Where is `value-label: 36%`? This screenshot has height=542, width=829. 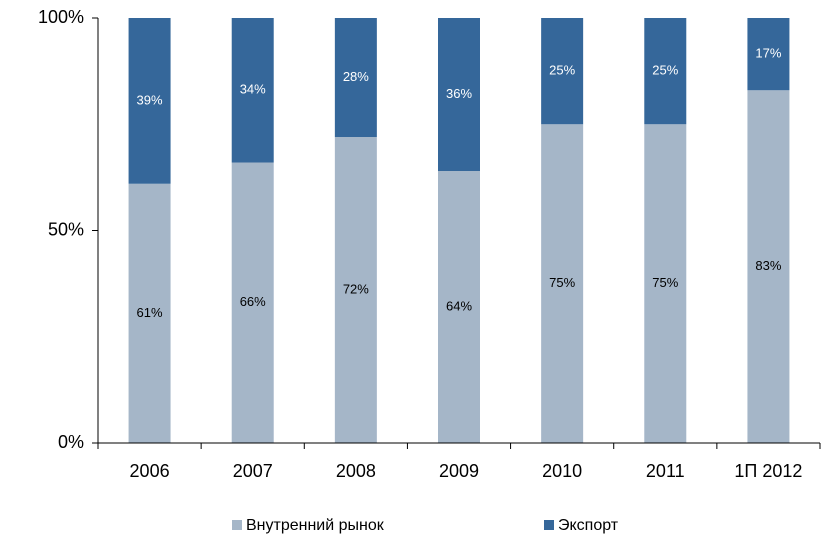 value-label: 36% is located at coordinates (459, 93).